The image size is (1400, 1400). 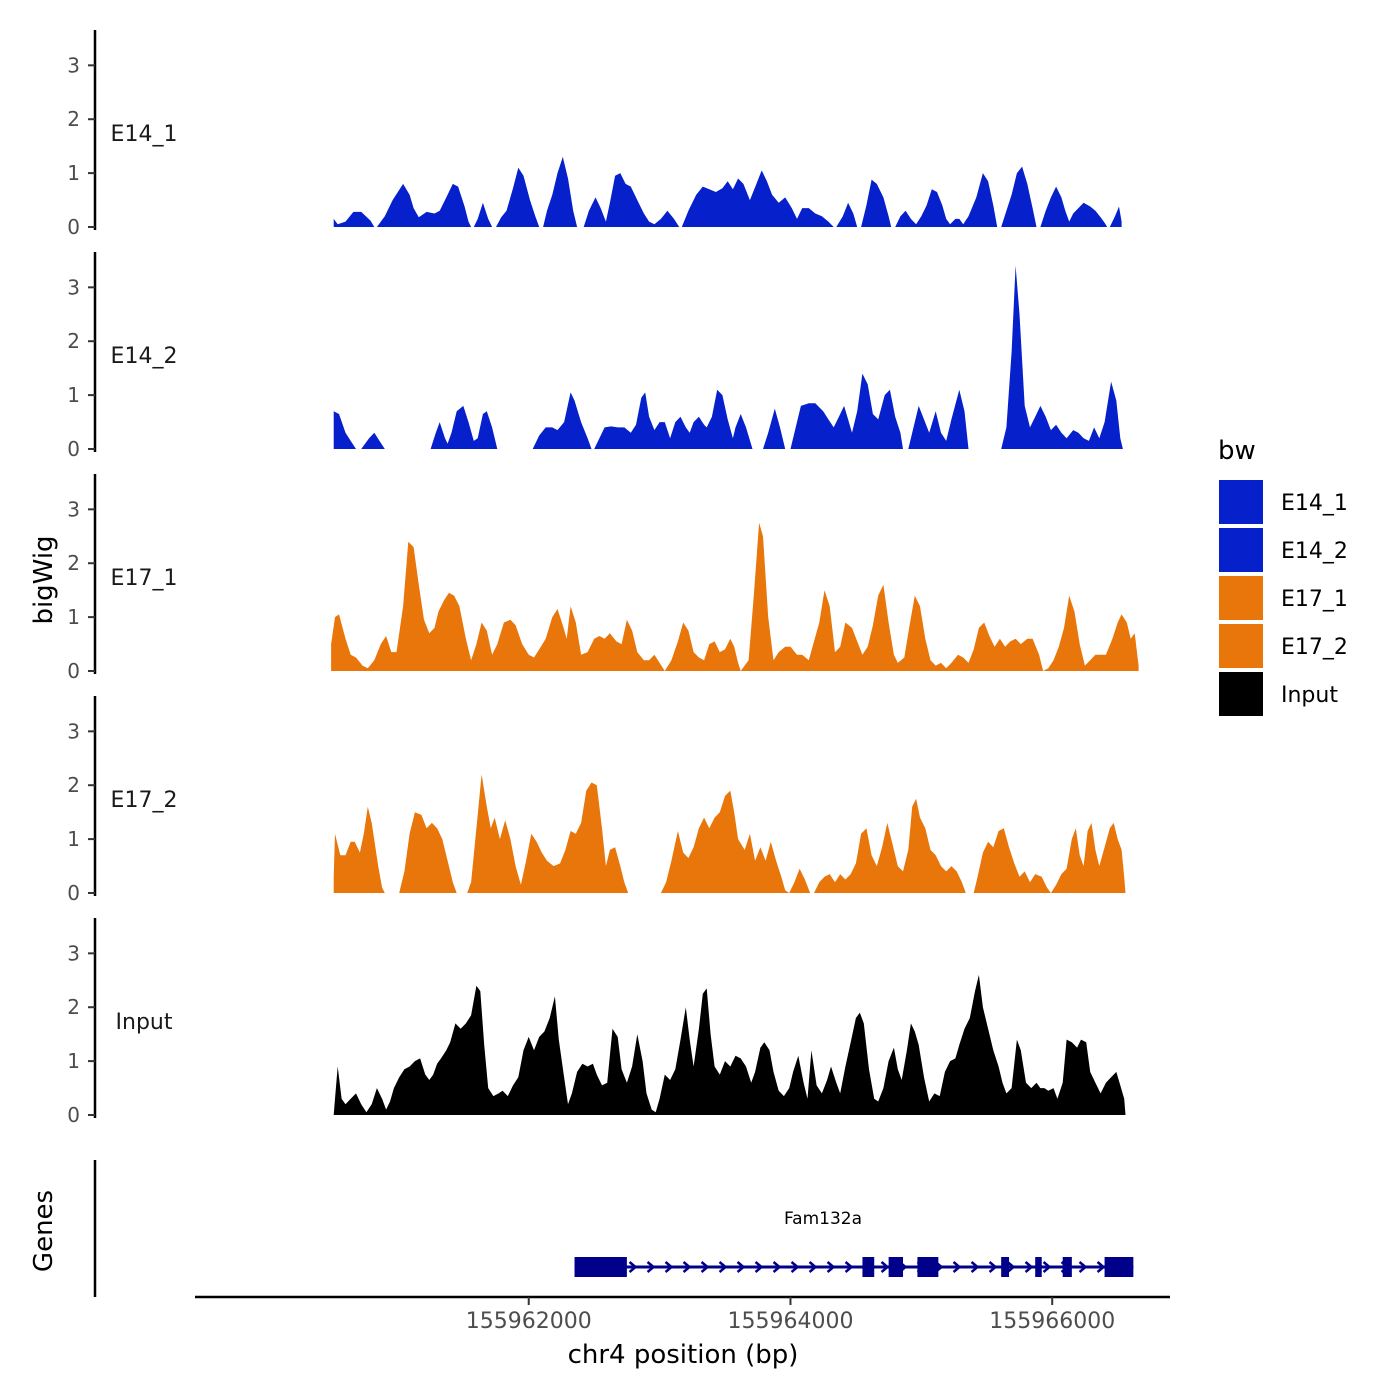 What do you see at coordinates (823, 1219) in the screenshot?
I see `gene-label: Fam132a` at bounding box center [823, 1219].